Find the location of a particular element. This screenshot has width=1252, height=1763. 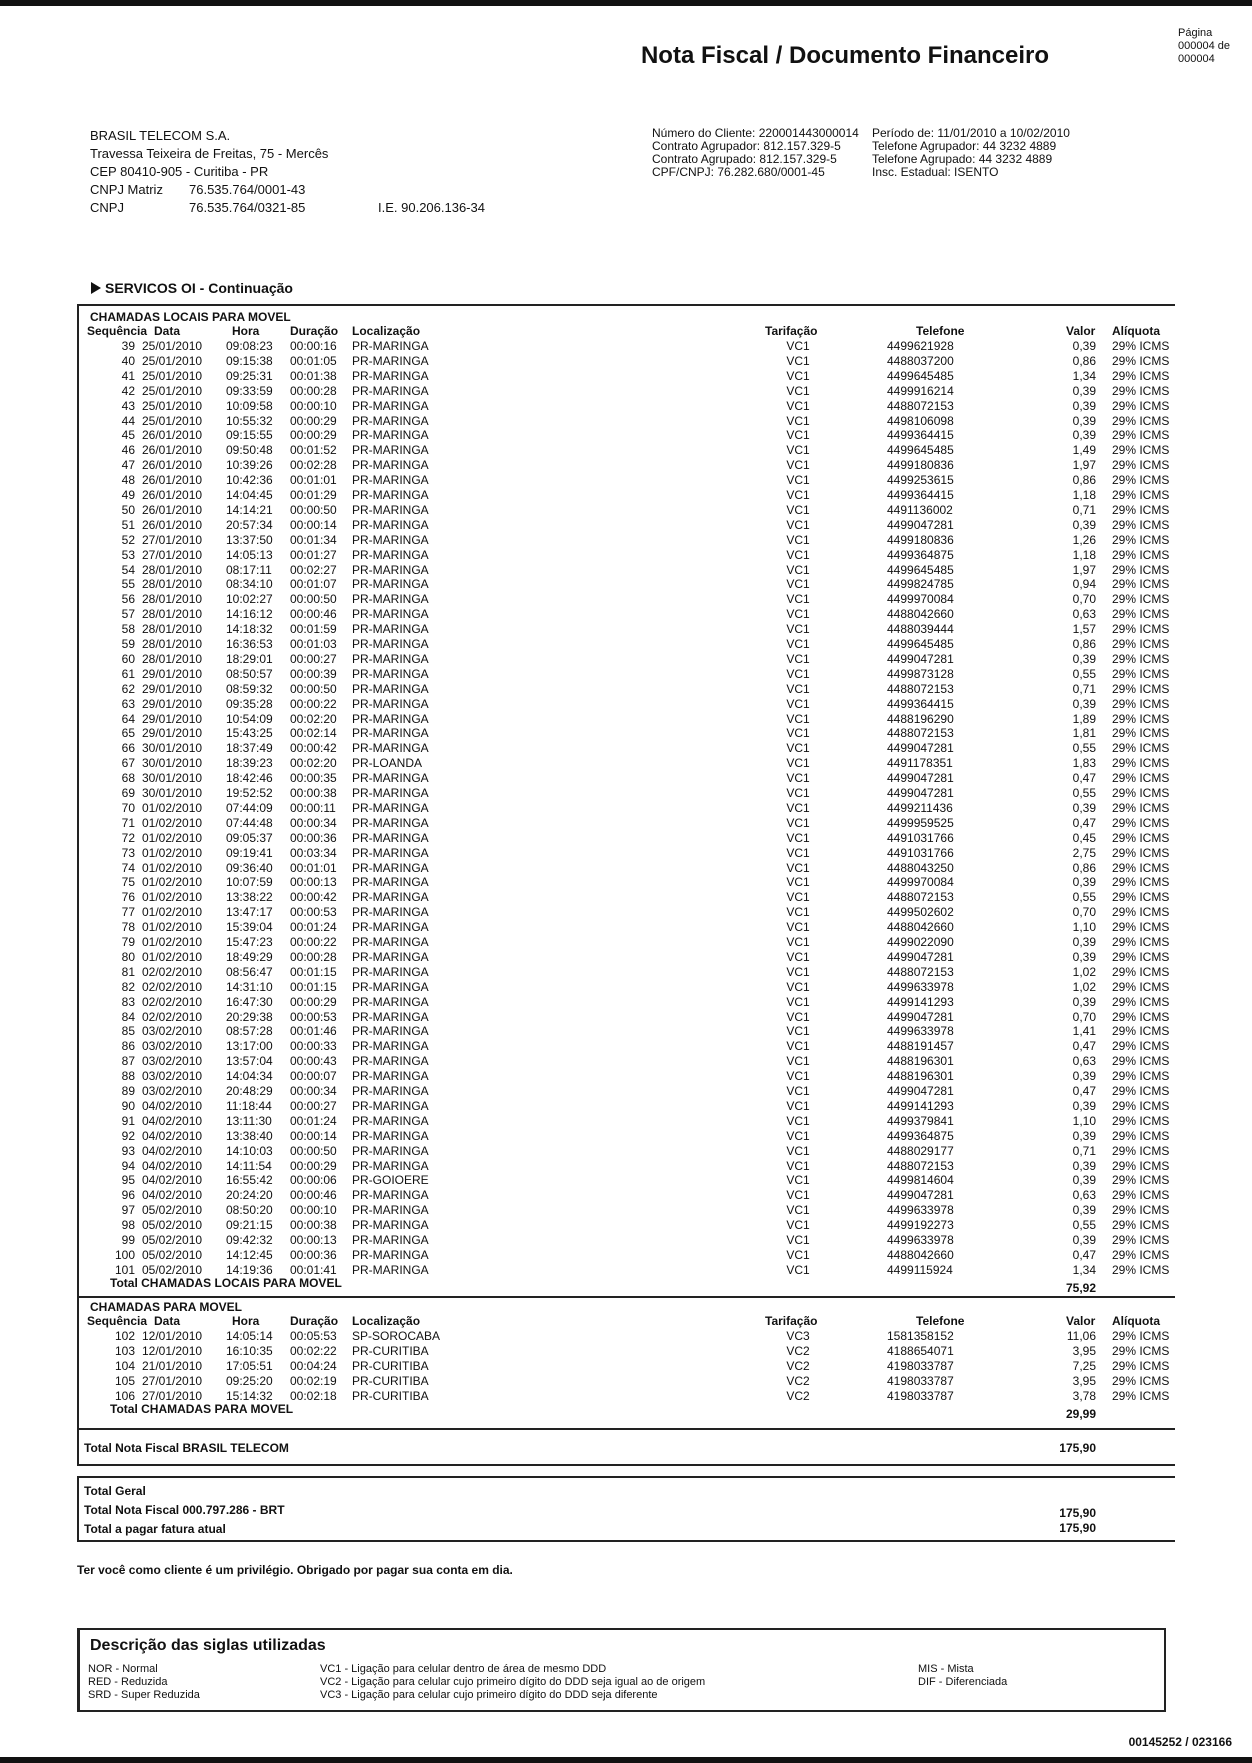

cell: 4499141293 is located at coordinates (920, 1001).